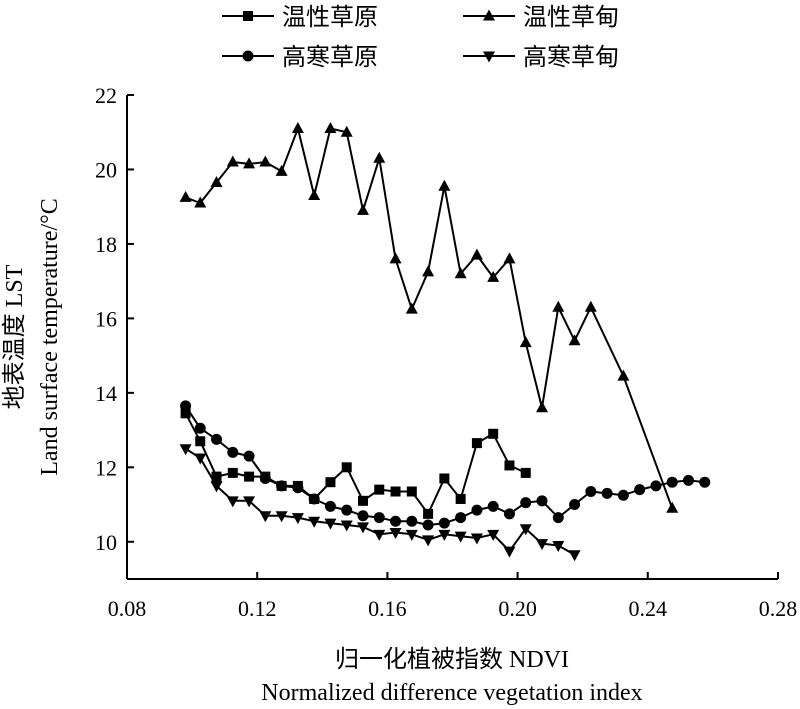  Describe the element at coordinates (127, 608) in the screenshot. I see `x-tick-label: 0.08` at that location.